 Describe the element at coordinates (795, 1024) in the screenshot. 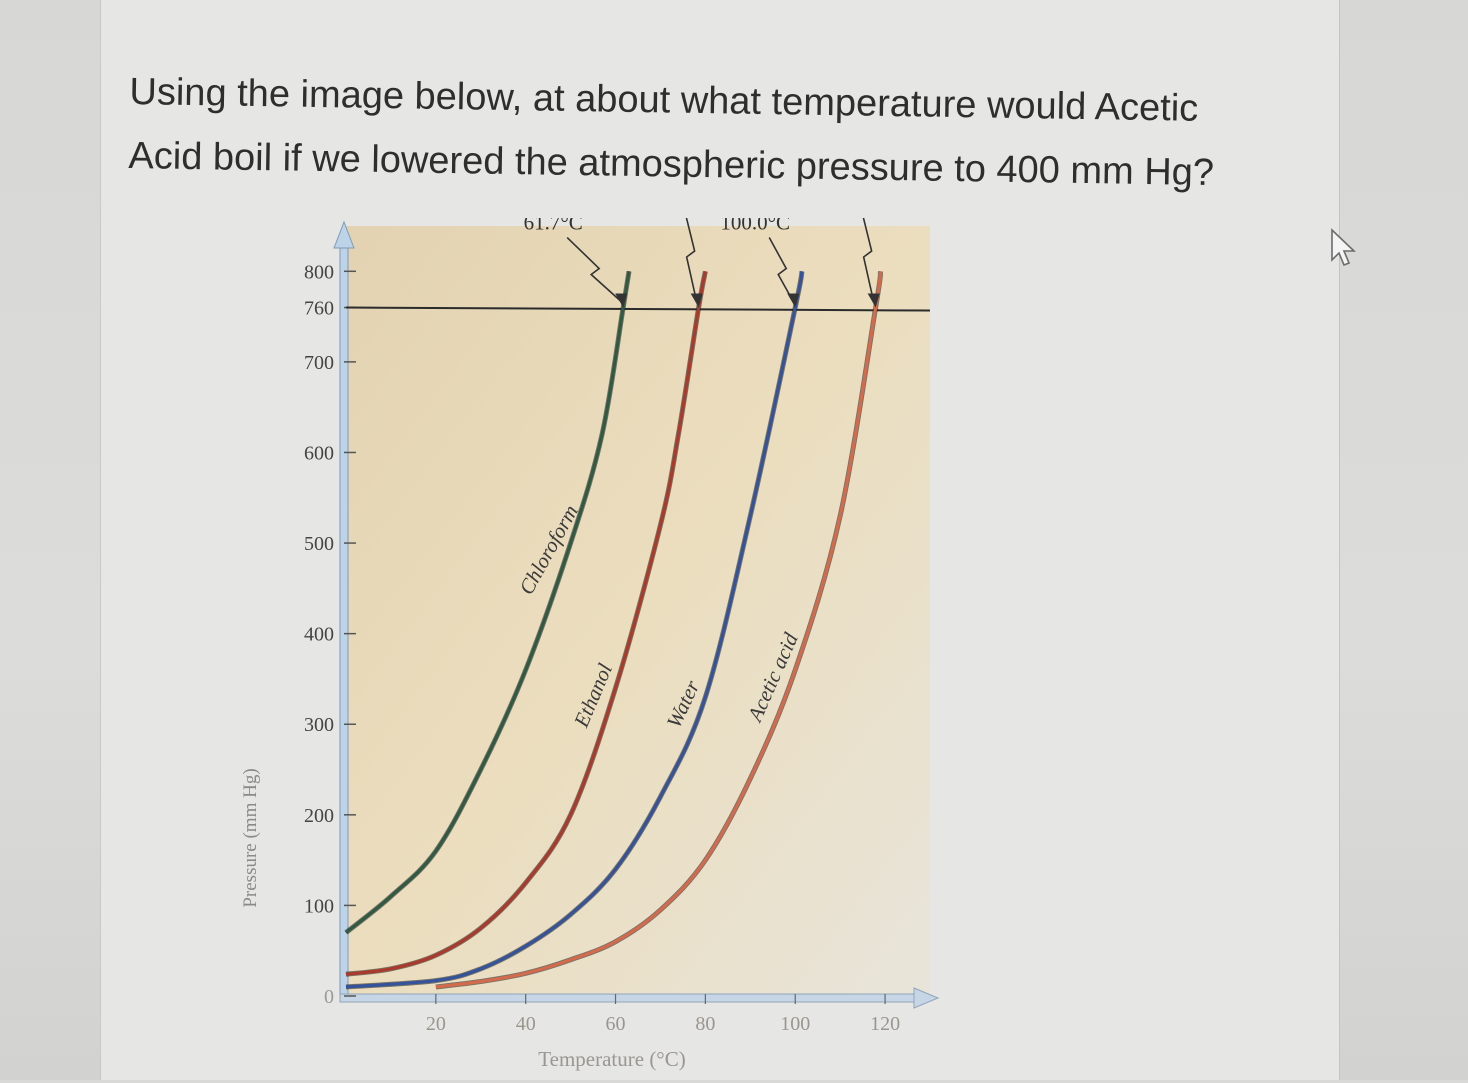

I see `x-tick-label: 100` at that location.